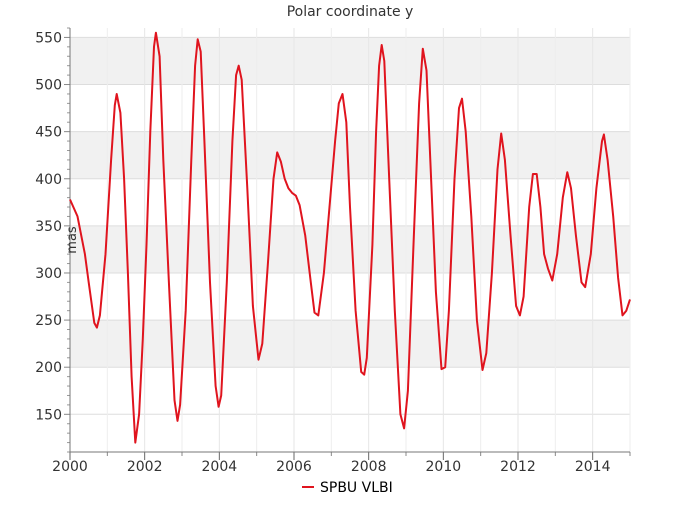 The height and width of the screenshot is (505, 700). What do you see at coordinates (48, 415) in the screenshot?
I see `y-tick-label: 150` at bounding box center [48, 415].